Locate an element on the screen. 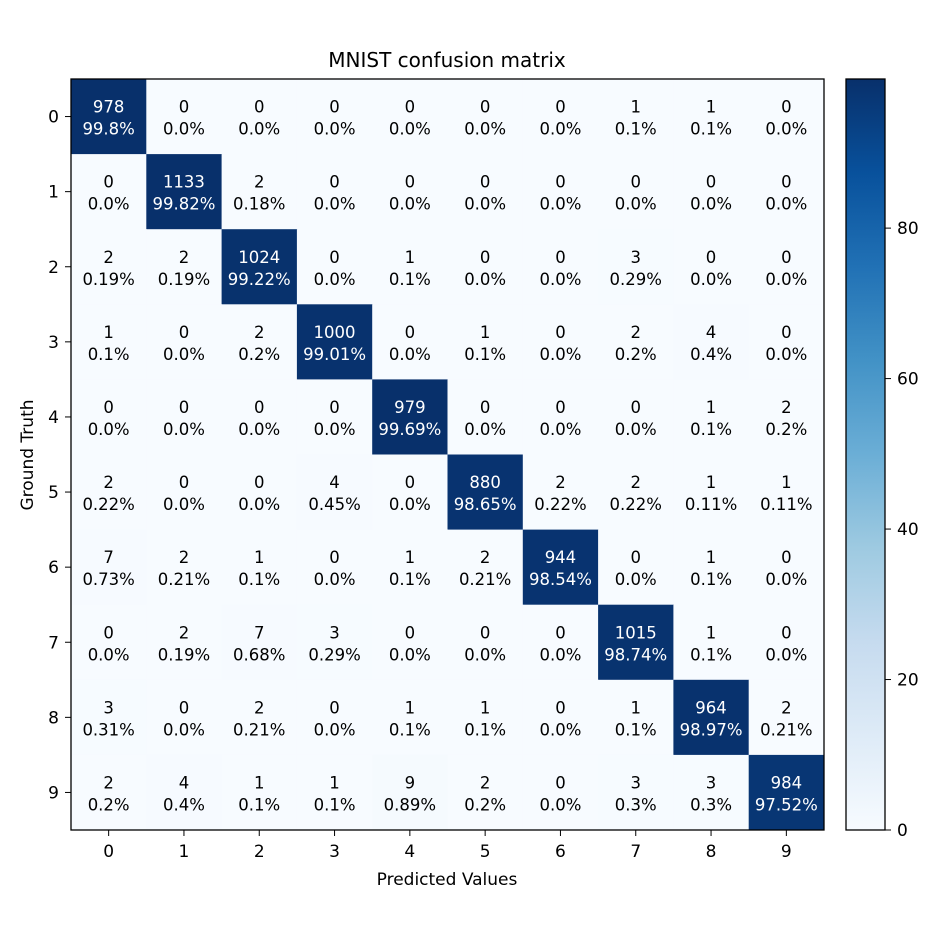 The image size is (940, 940). x-tick-label: 4 is located at coordinates (409, 852).